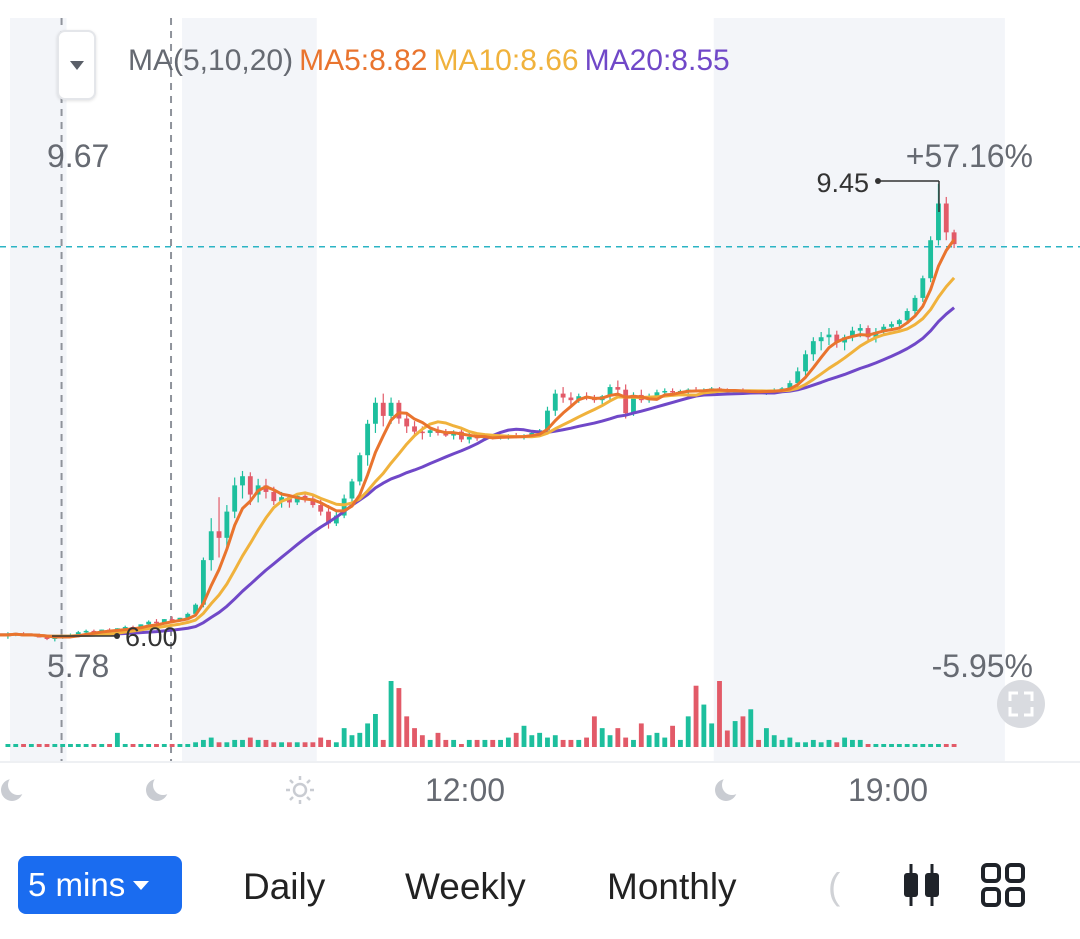 The height and width of the screenshot is (939, 1080). I want to click on tab-5-mins: 5 mins, so click(100, 885).